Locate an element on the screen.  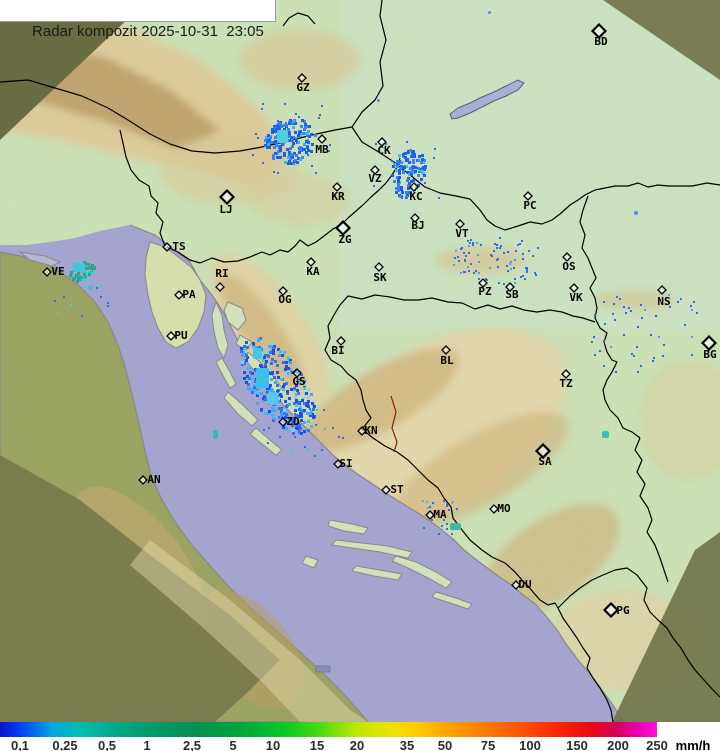
station-label-KC: KC is located at coordinates (415, 196).